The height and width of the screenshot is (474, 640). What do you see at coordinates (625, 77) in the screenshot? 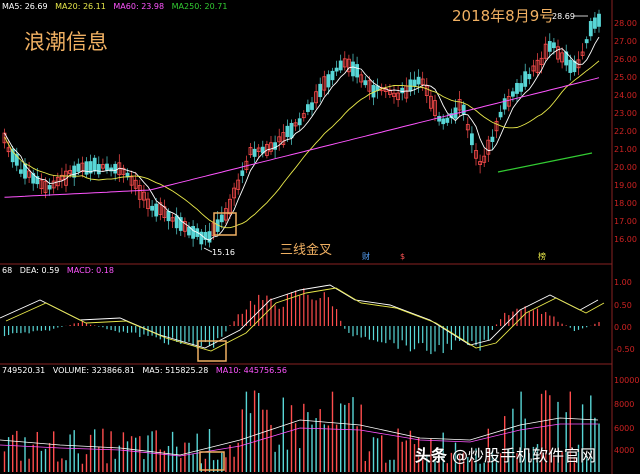
I see `price-tick: 25.00` at bounding box center [625, 77].